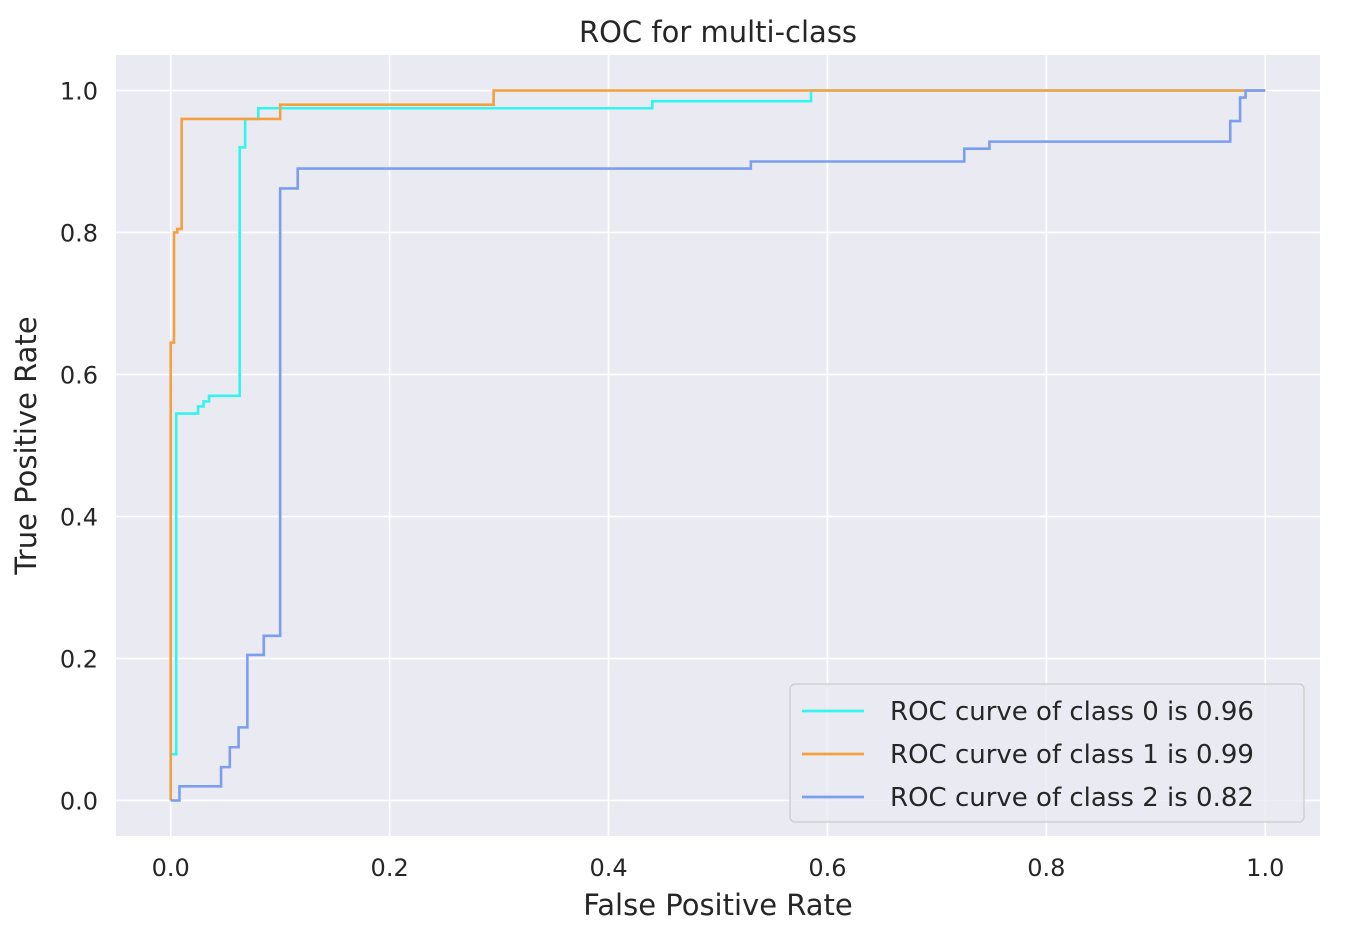  I want to click on legend-box, so click(1047, 753).